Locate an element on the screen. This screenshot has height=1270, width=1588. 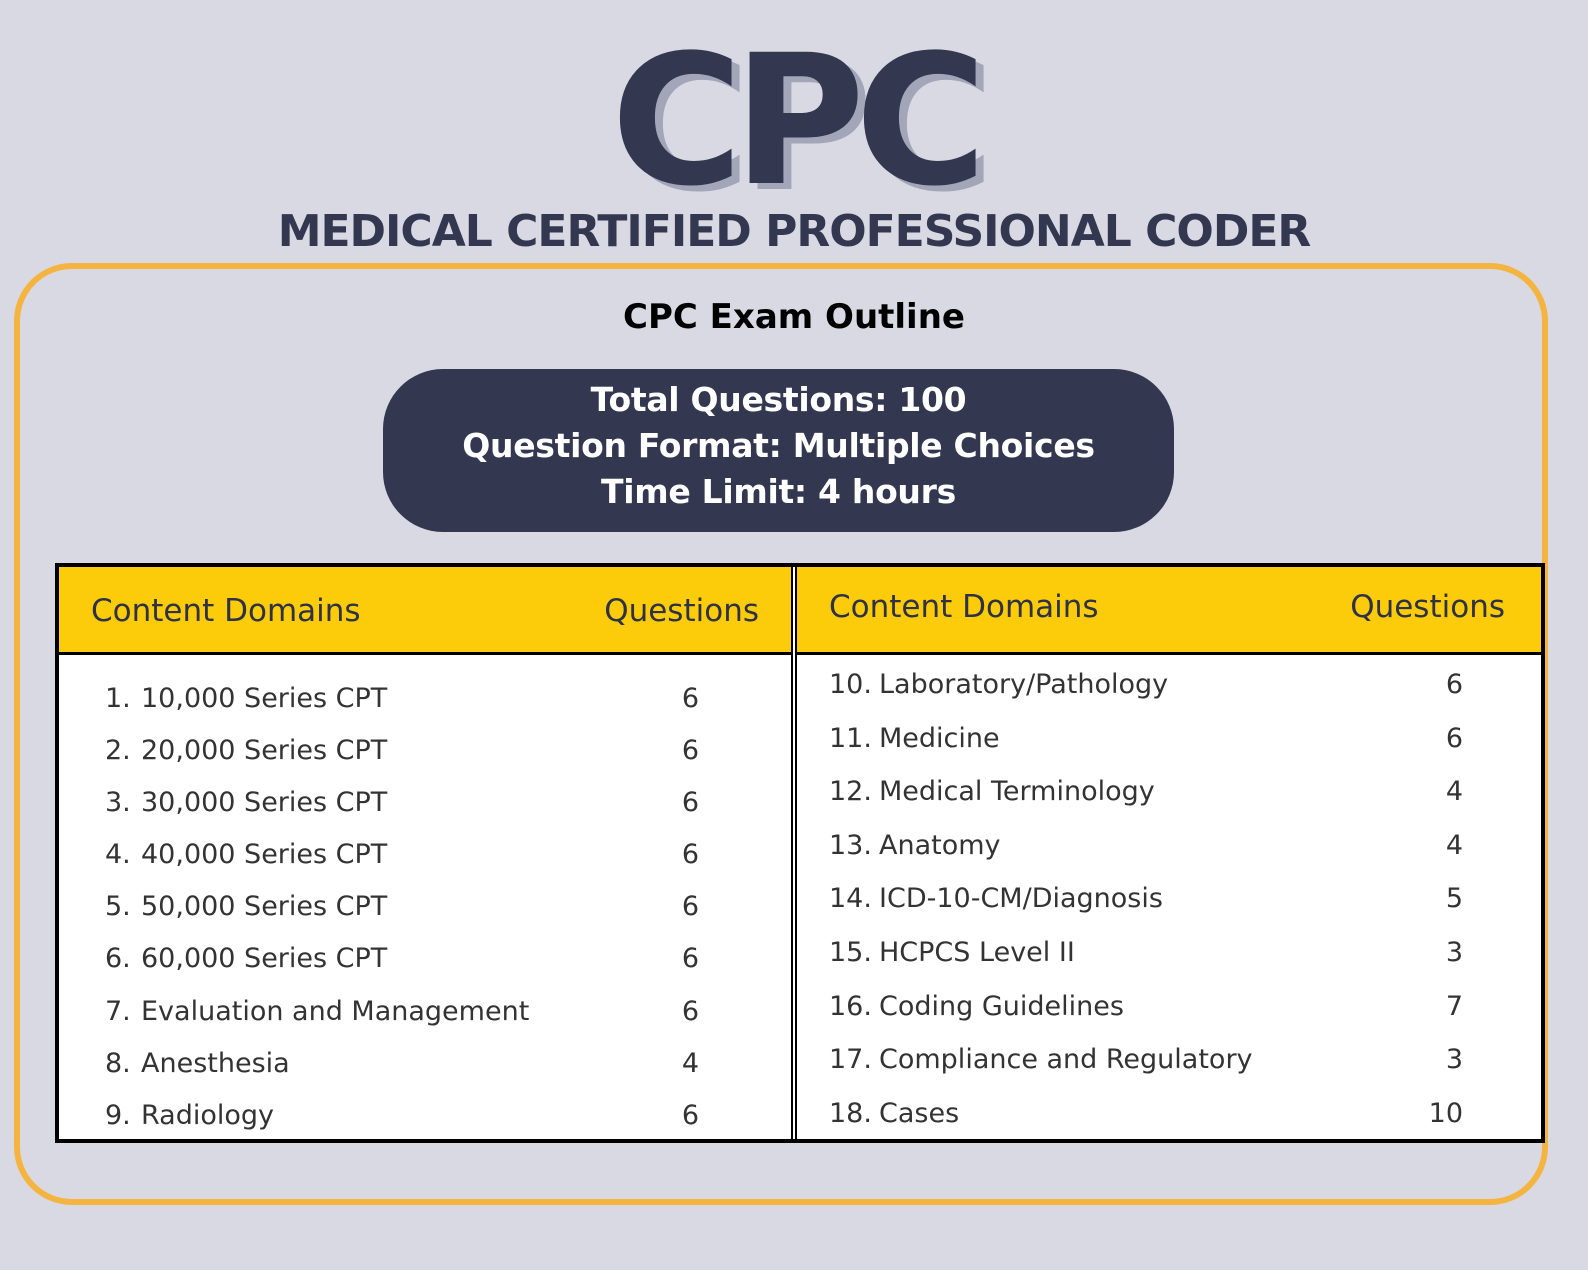
row-number: 9. is located at coordinates (118, 1115).